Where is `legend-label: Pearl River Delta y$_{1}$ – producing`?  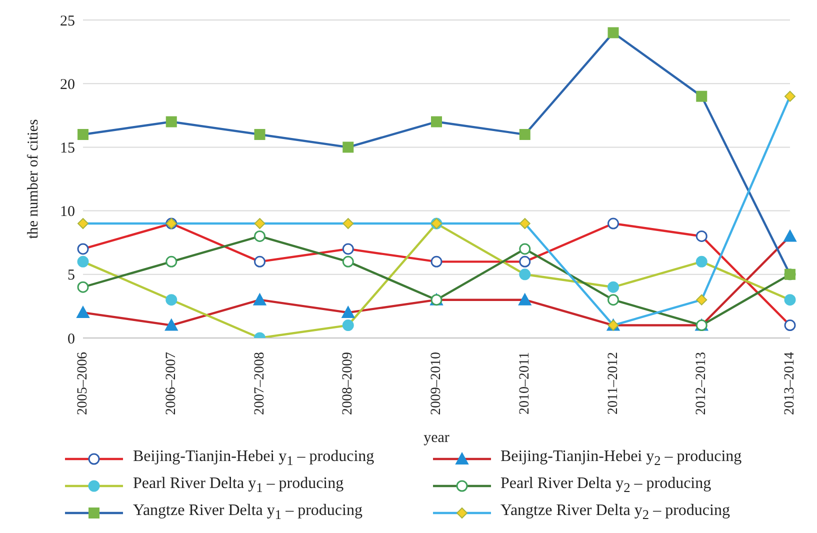
legend-label: Pearl River Delta y$_{1}$ – producing is located at coordinates (238, 485).